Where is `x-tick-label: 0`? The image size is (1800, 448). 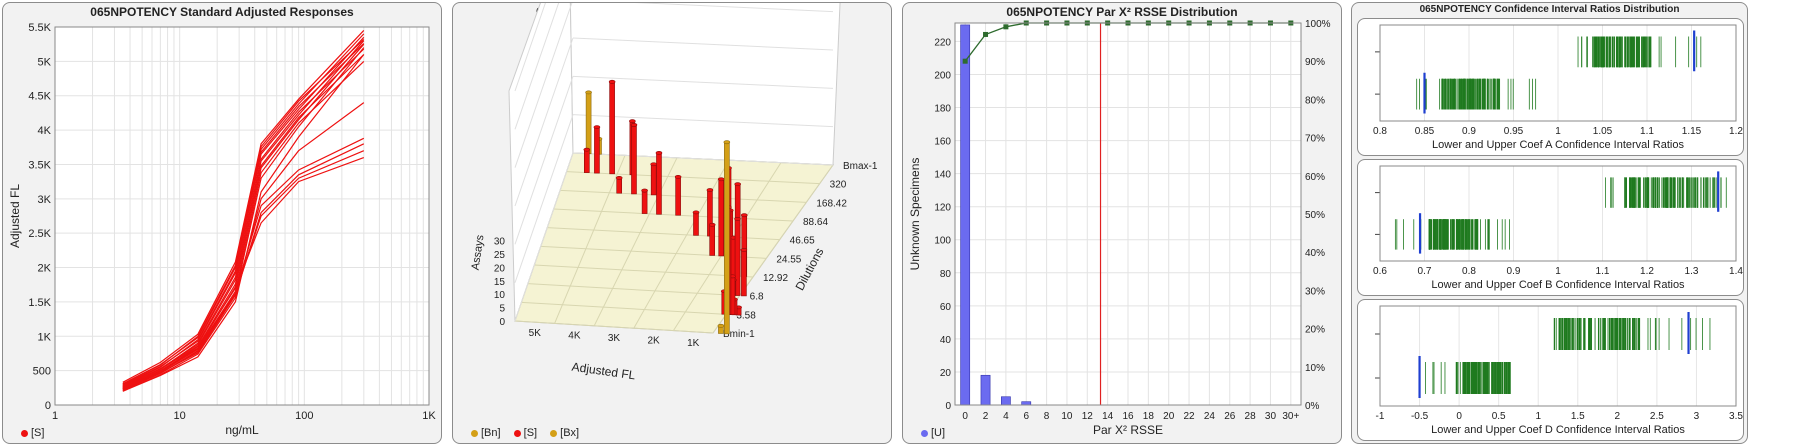 x-tick-label: 0 is located at coordinates (965, 416).